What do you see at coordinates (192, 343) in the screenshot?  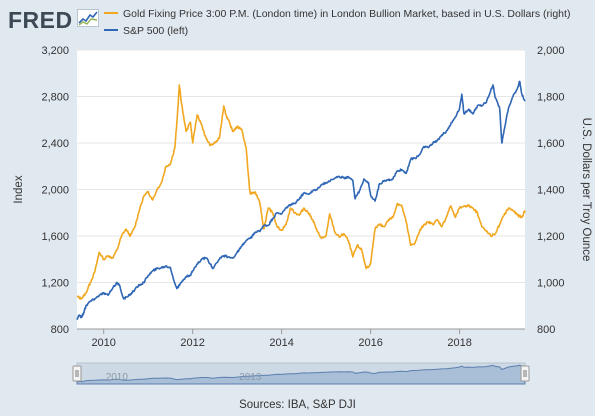 I see `x-tick-label: 2012` at bounding box center [192, 343].